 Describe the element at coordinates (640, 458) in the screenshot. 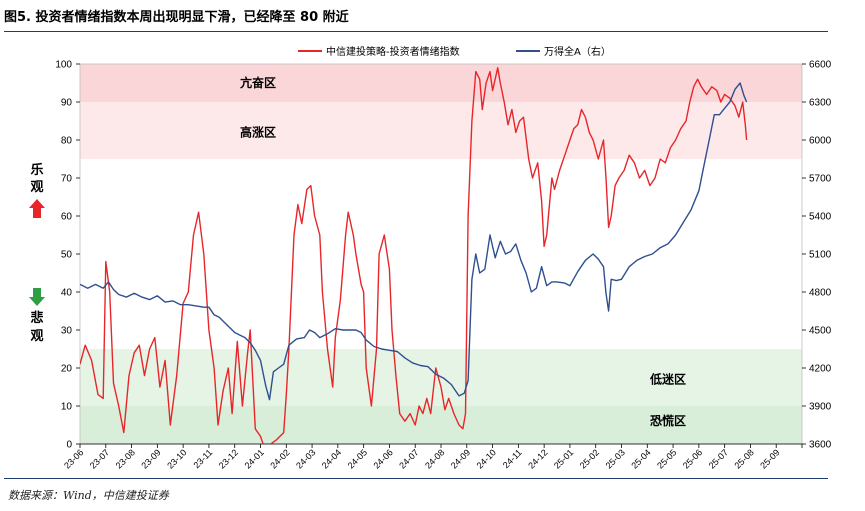

I see `x-tick-label: 25-04` at that location.